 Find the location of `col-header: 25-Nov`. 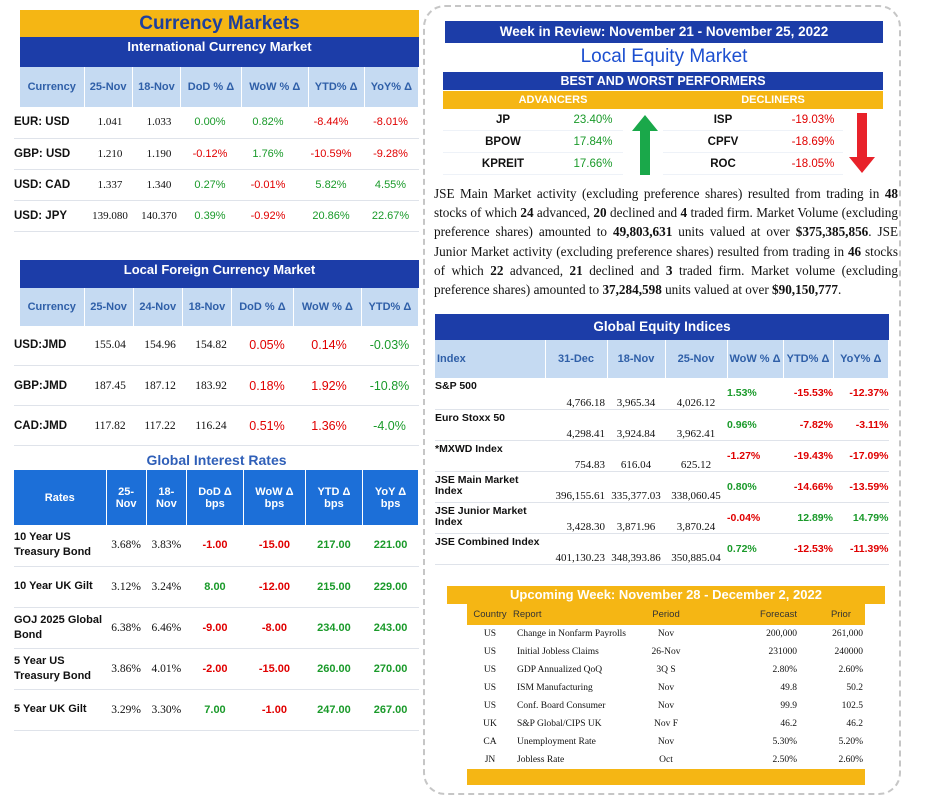

col-header: 25-Nov is located at coordinates (108, 87).